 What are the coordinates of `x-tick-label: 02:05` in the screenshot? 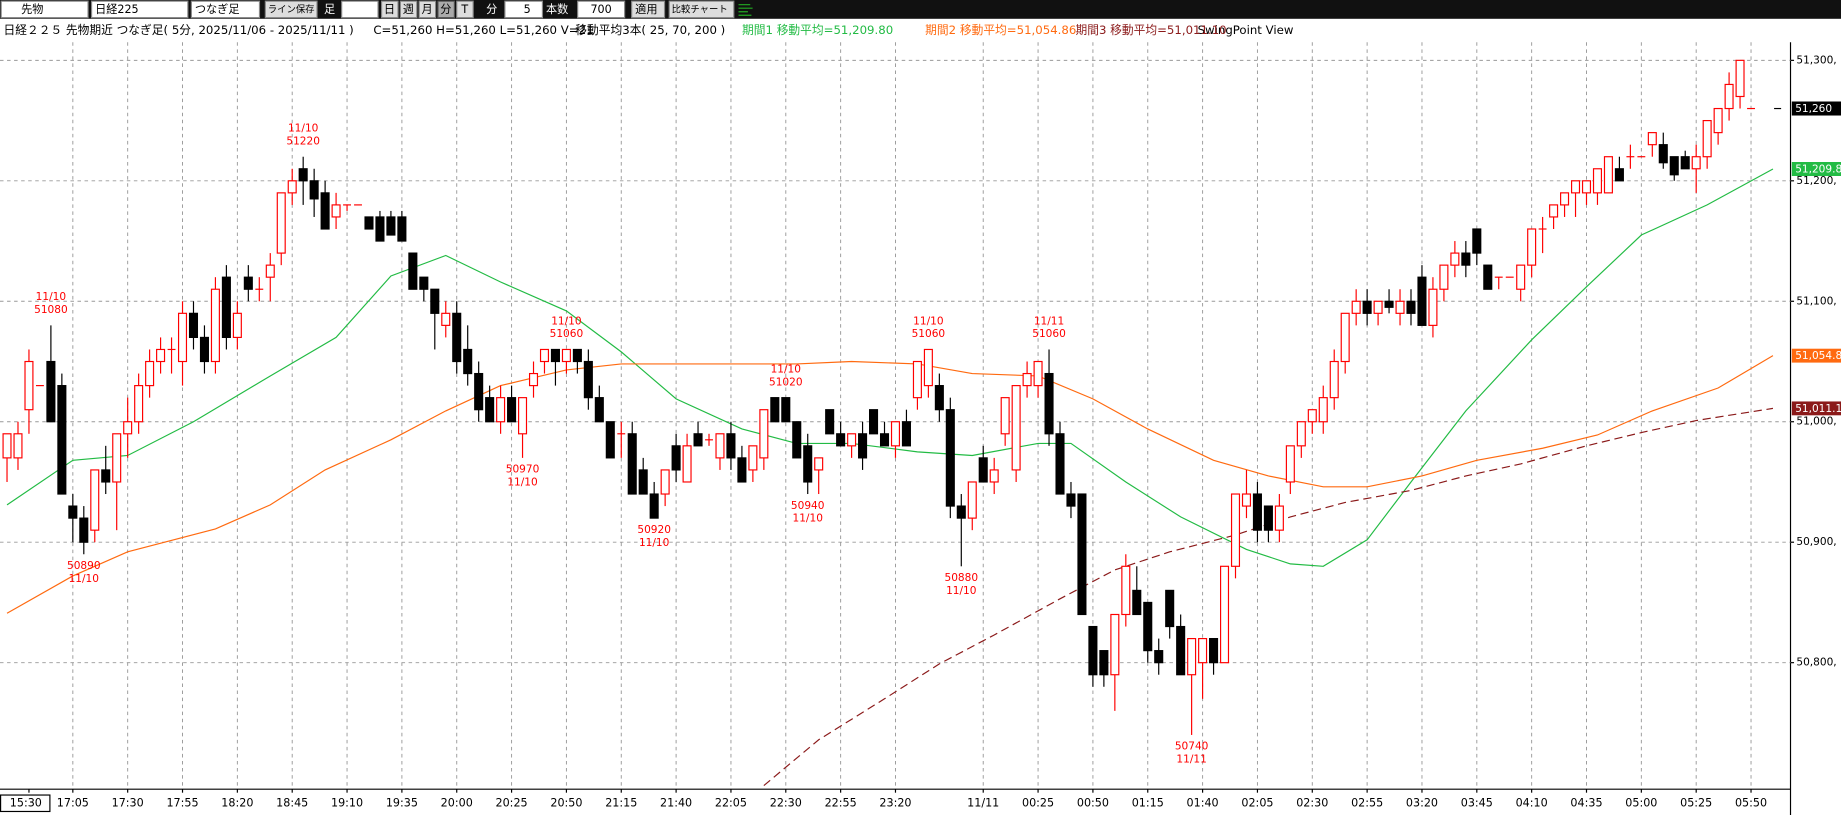 It's located at (1257, 802).